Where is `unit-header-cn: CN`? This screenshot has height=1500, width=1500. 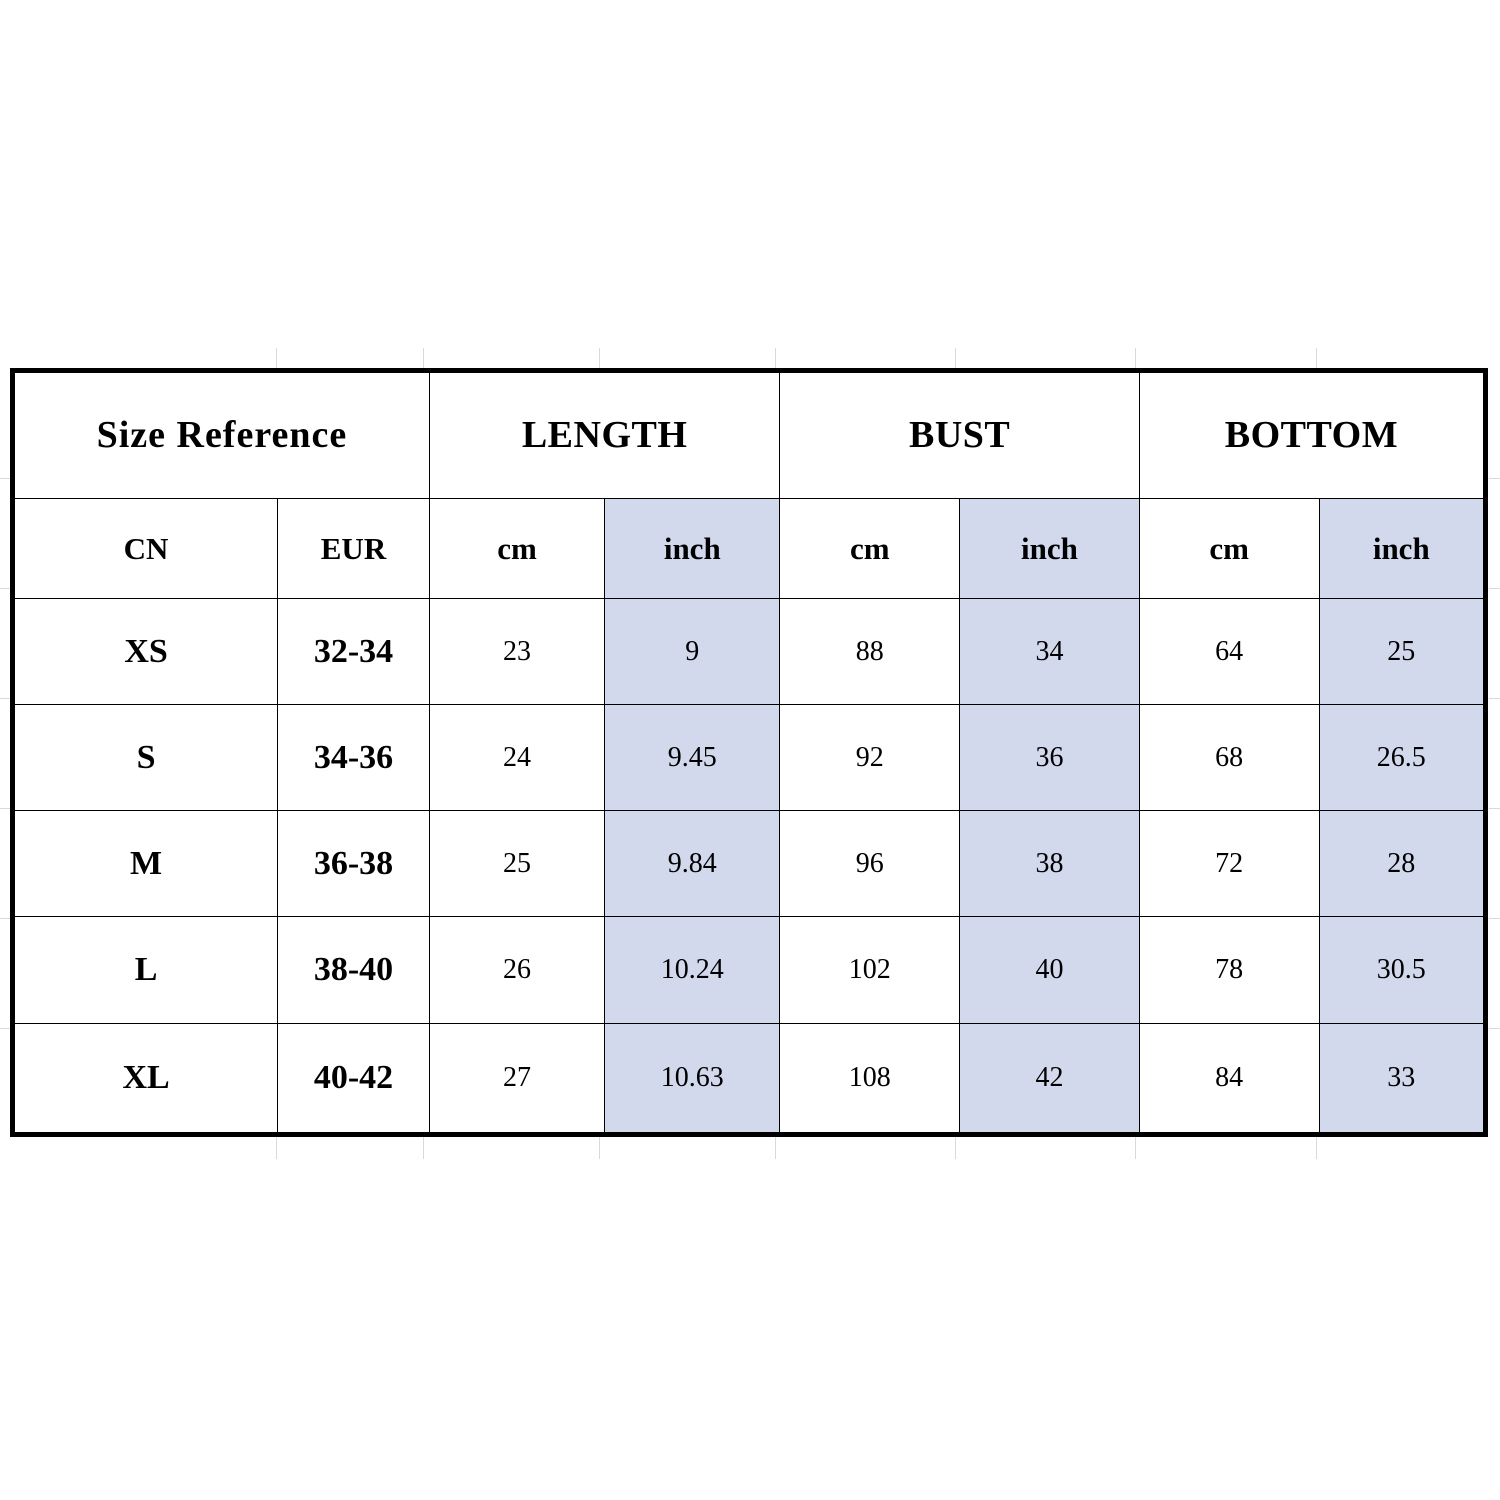
unit-header-cn: CN is located at coordinates (145, 548).